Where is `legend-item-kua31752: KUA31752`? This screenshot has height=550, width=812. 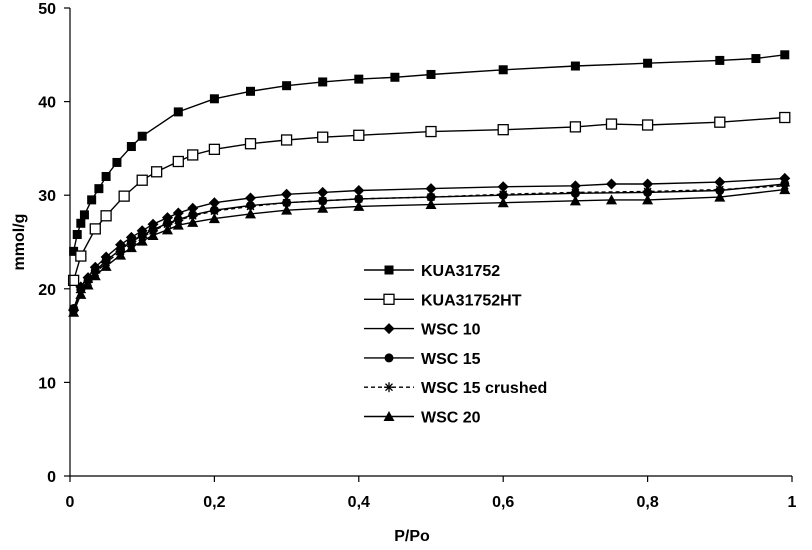
legend-item-kua31752: KUA31752 is located at coordinates (432, 271).